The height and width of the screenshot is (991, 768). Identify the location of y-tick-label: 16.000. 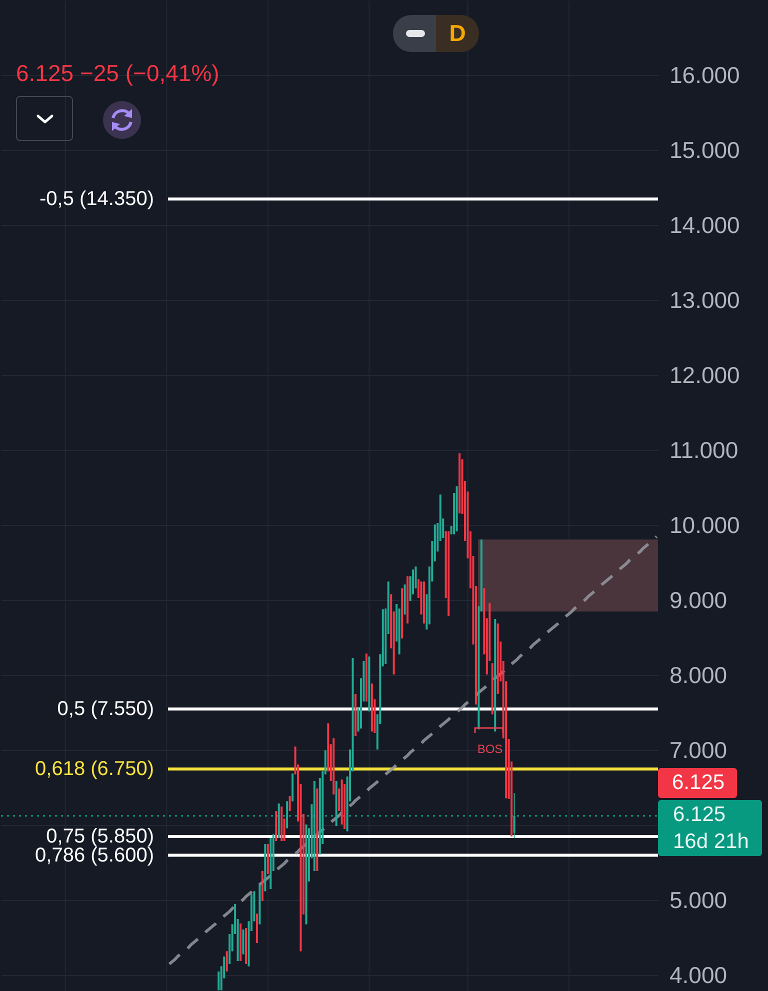
(705, 75).